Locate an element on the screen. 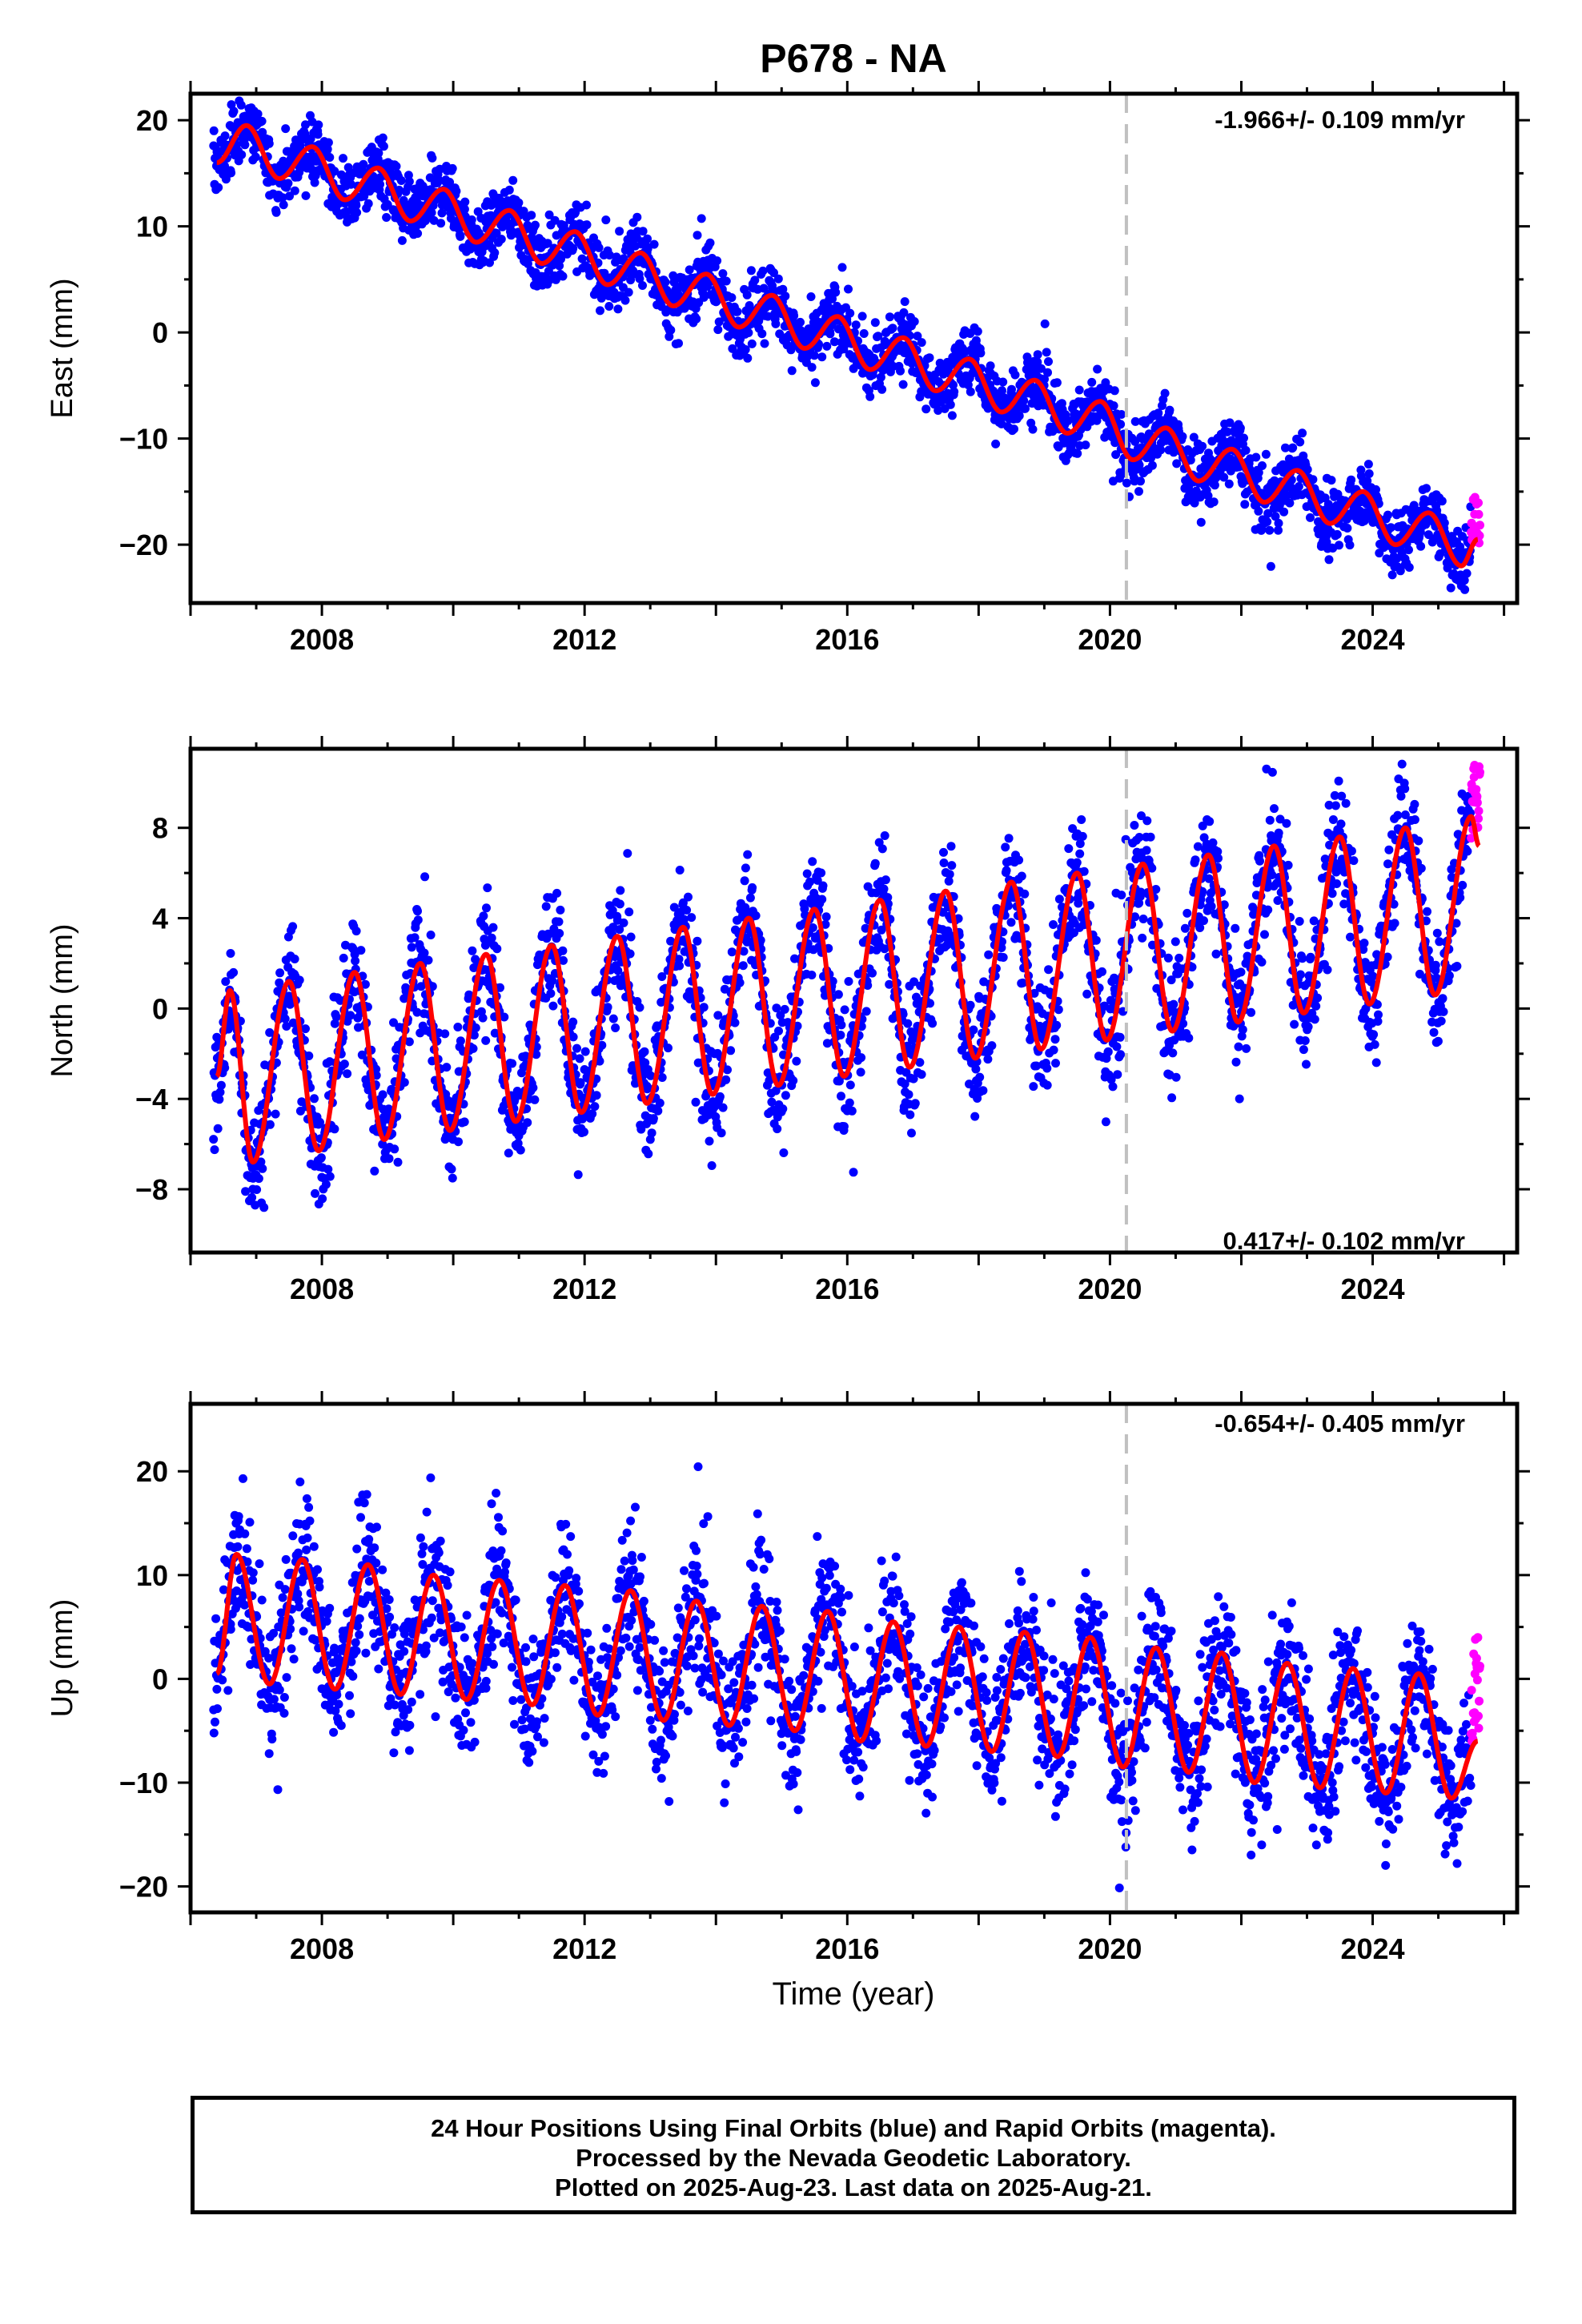 The image size is (1582, 2324). y-axis-label: East (mm) is located at coordinates (62, 348).